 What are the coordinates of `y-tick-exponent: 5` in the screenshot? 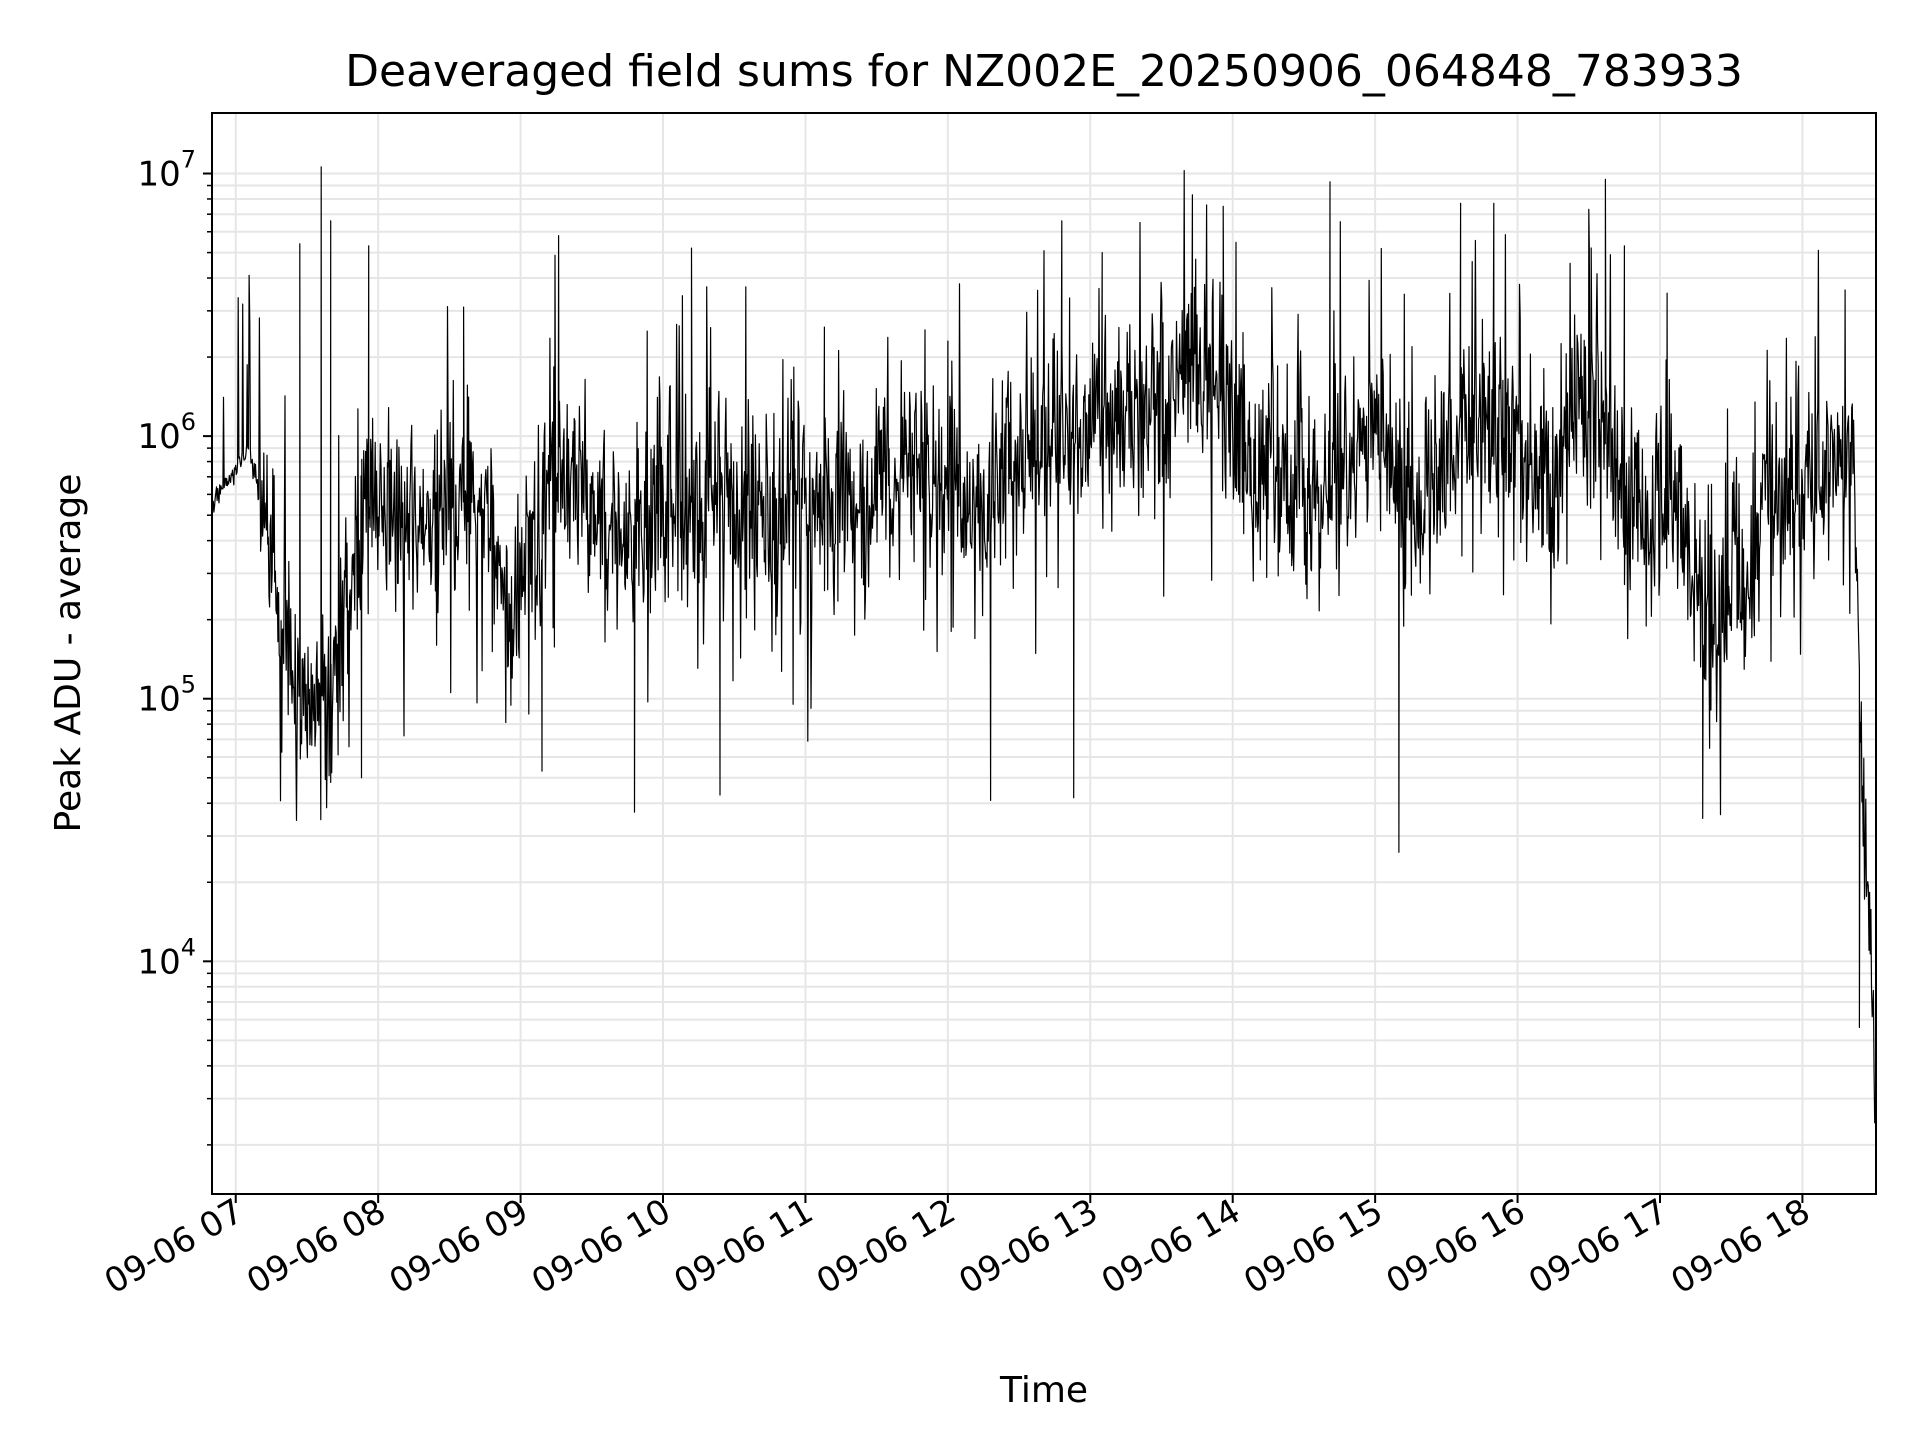 It's located at (188, 685).